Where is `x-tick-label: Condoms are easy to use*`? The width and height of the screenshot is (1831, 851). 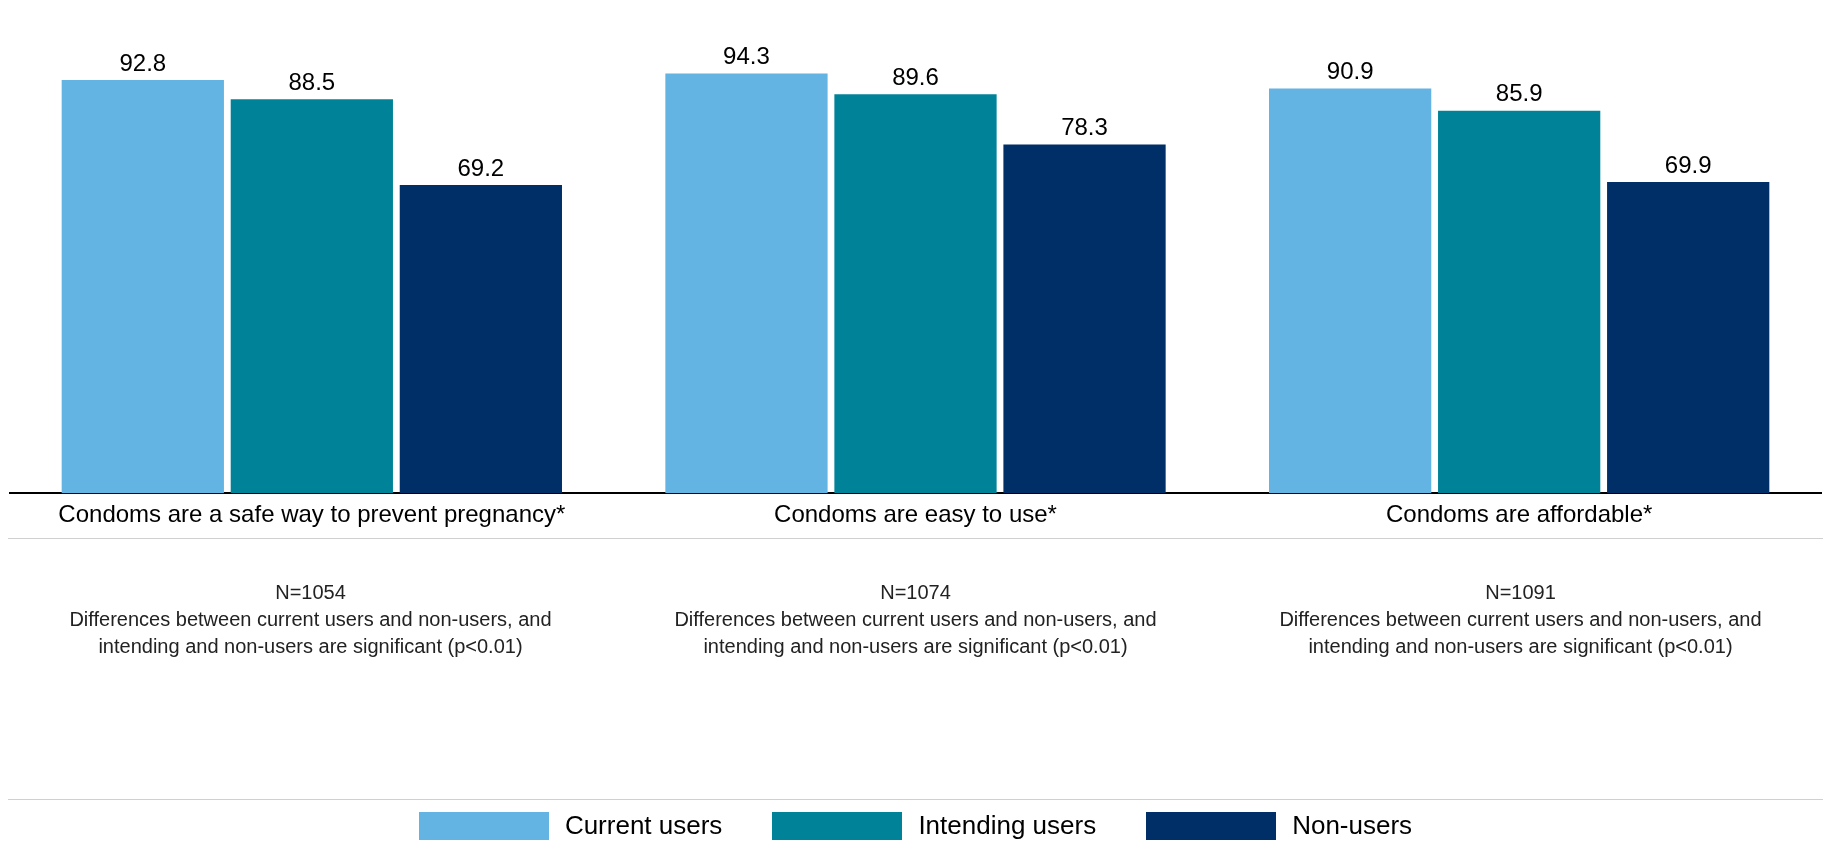 x-tick-label: Condoms are easy to use* is located at coordinates (915, 514).